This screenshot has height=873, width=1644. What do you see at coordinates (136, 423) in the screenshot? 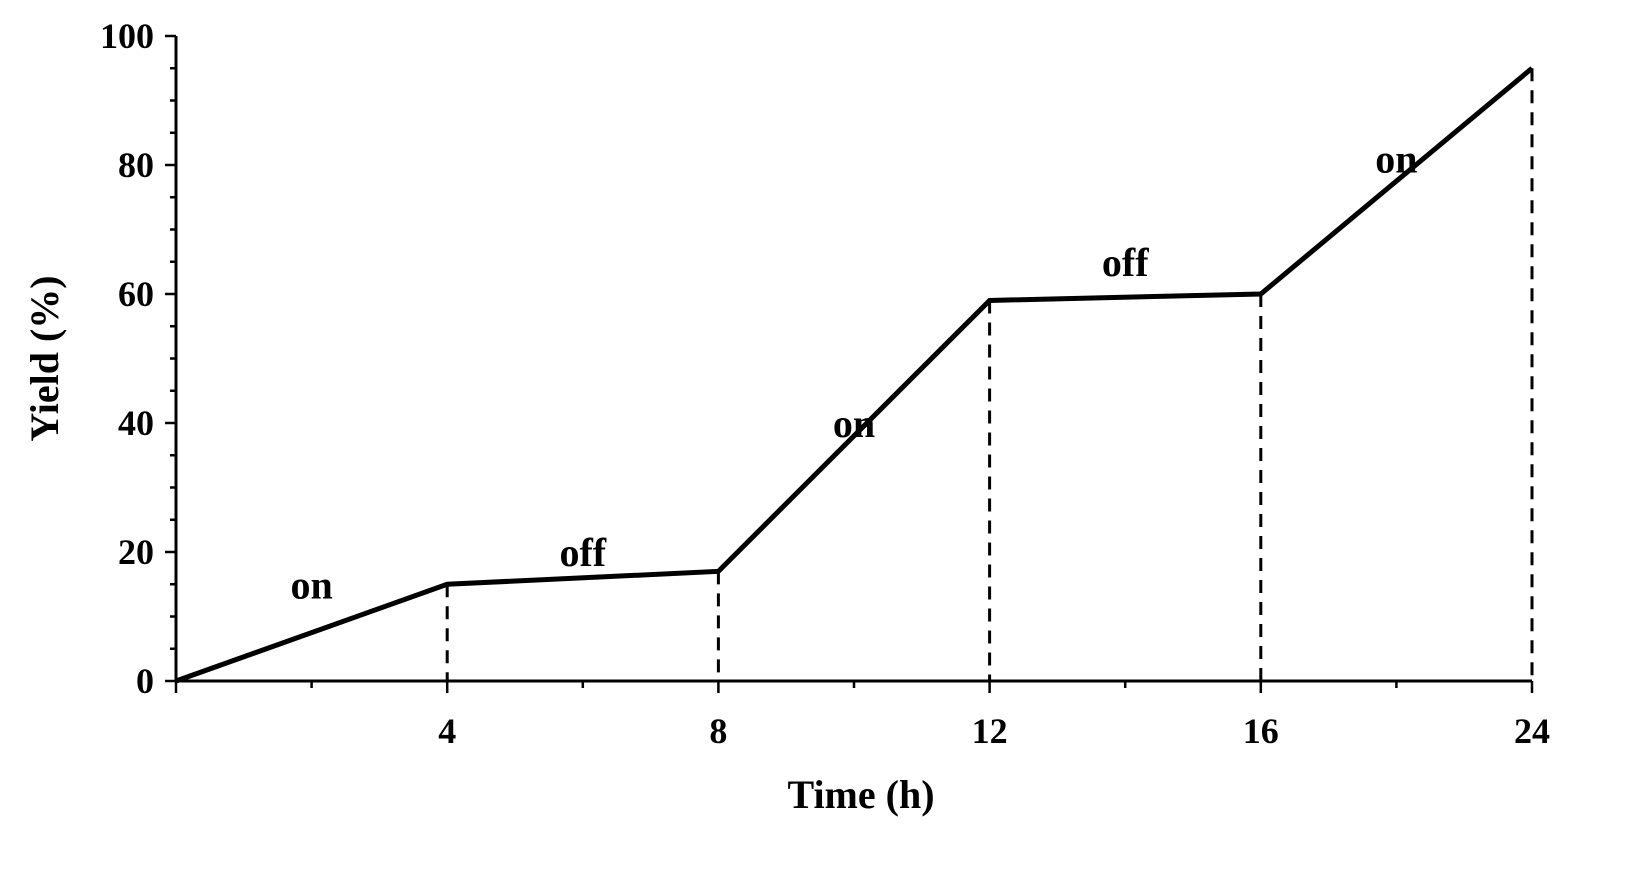
I see `y-tick-label: 40` at bounding box center [136, 423].